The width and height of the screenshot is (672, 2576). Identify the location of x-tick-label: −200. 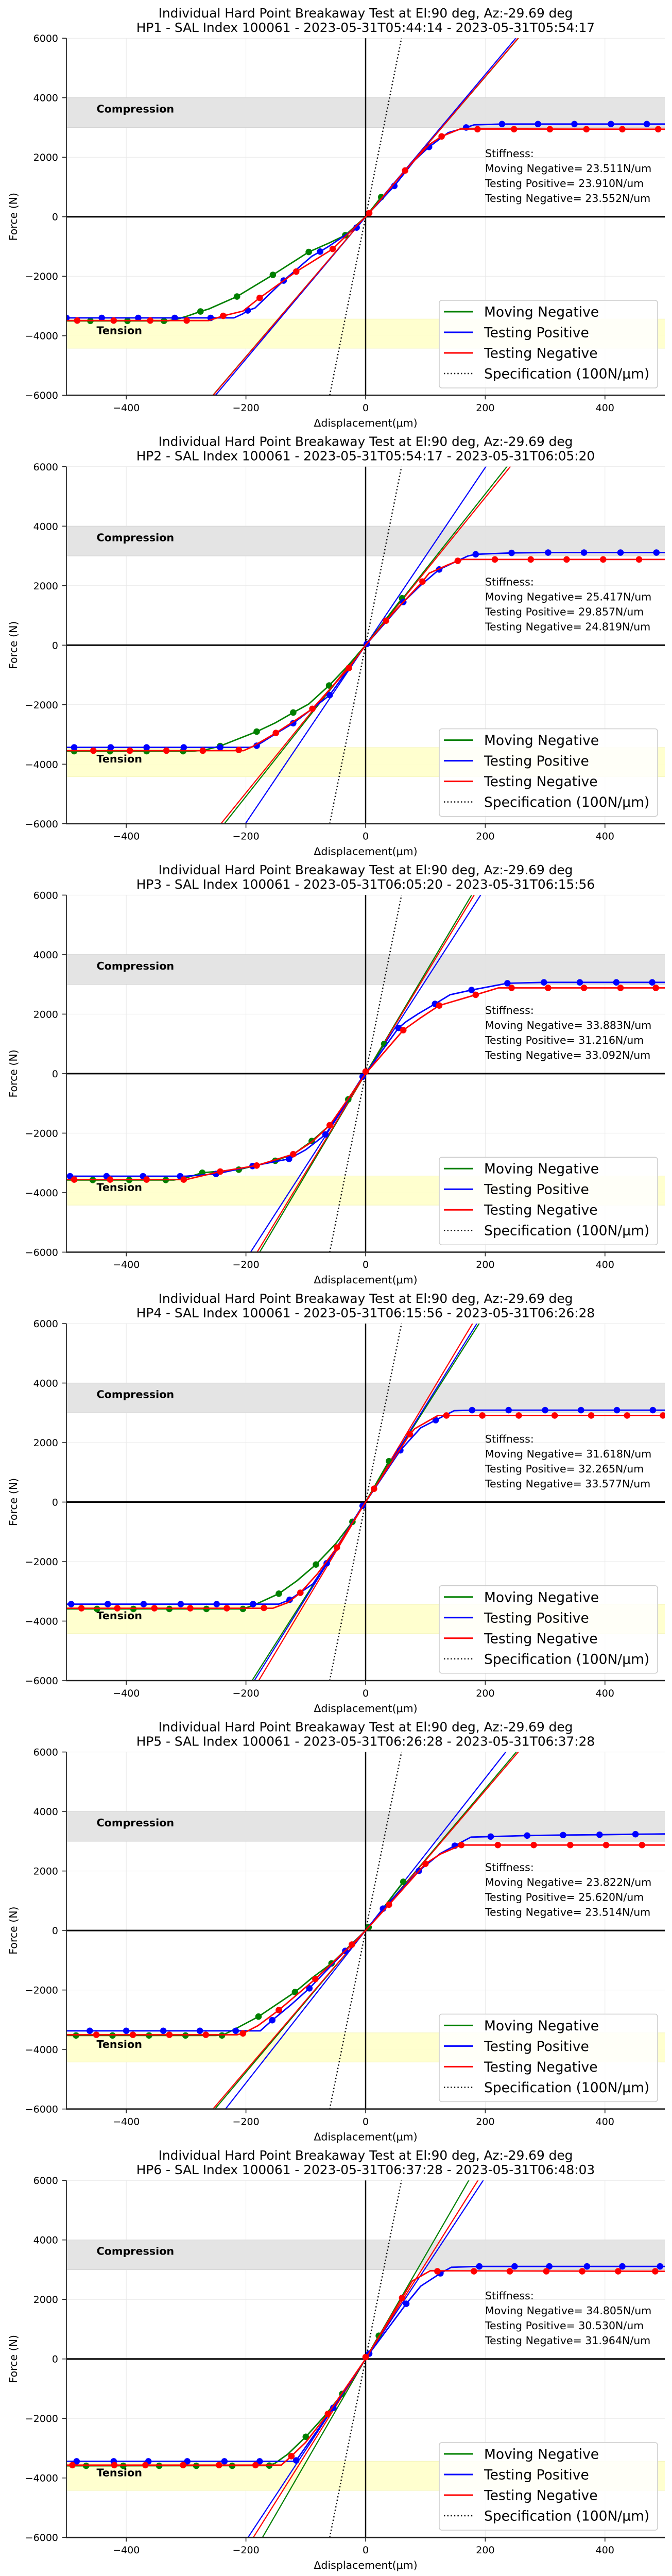
(246, 1264).